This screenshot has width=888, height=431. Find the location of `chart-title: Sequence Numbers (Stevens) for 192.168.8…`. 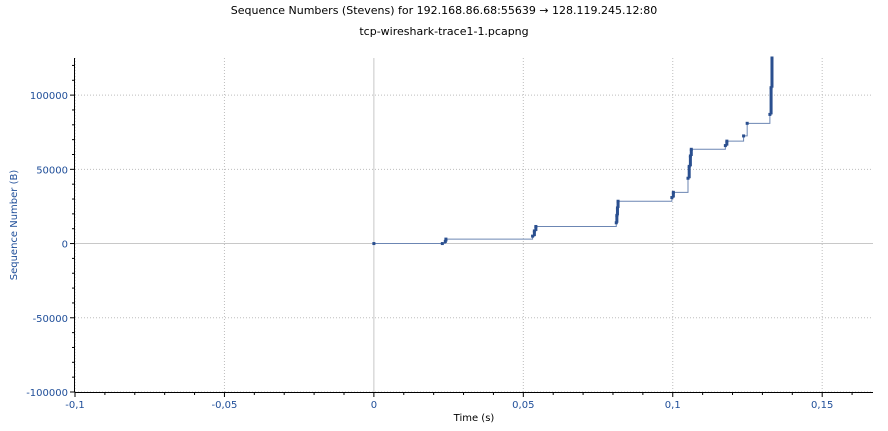

chart-title: Sequence Numbers (Stevens) for 192.168.8… is located at coordinates (444, 10).